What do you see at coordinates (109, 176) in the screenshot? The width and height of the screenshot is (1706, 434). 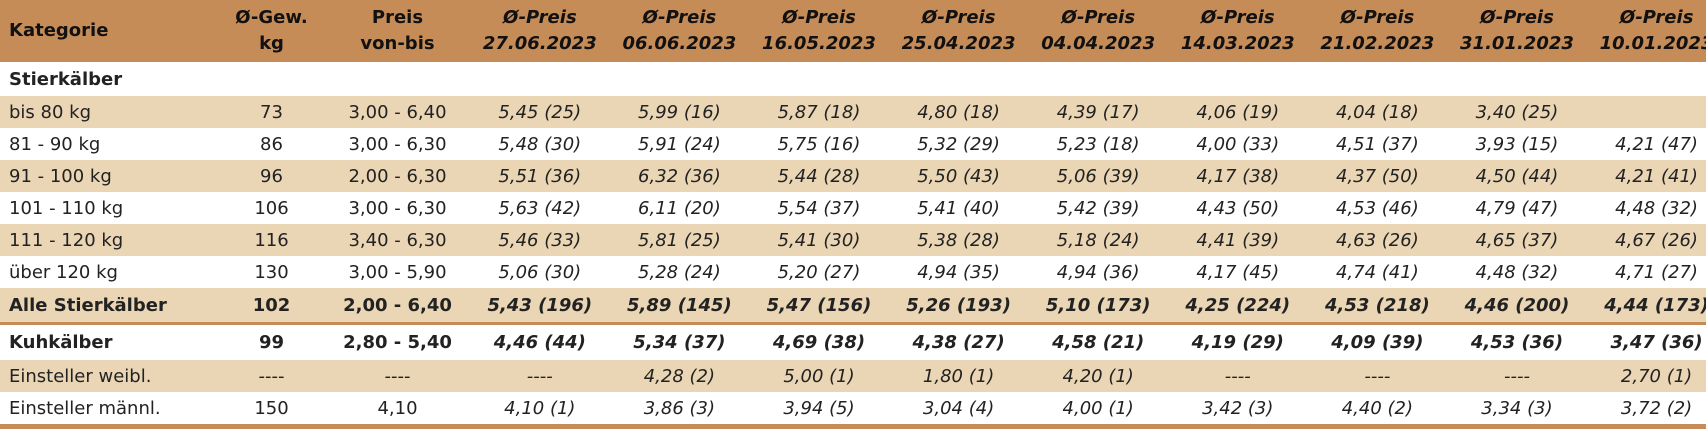 I see `row-label: 91 - 100 kg` at bounding box center [109, 176].